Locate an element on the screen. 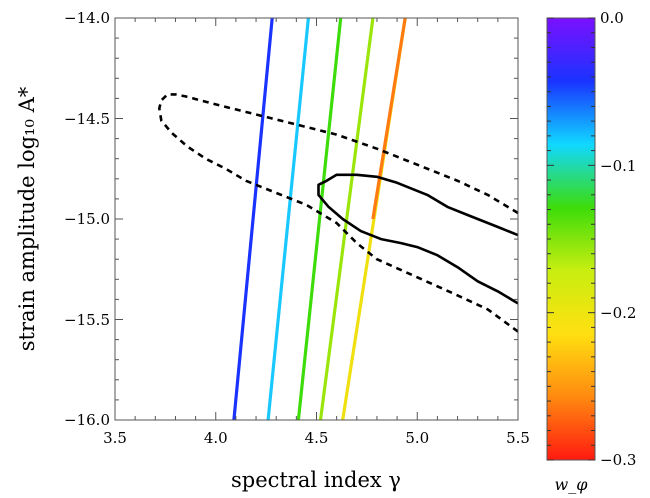 The height and width of the screenshot is (498, 650). y-axis-title: strain amplitude log₁₀ A* is located at coordinates (27, 218).